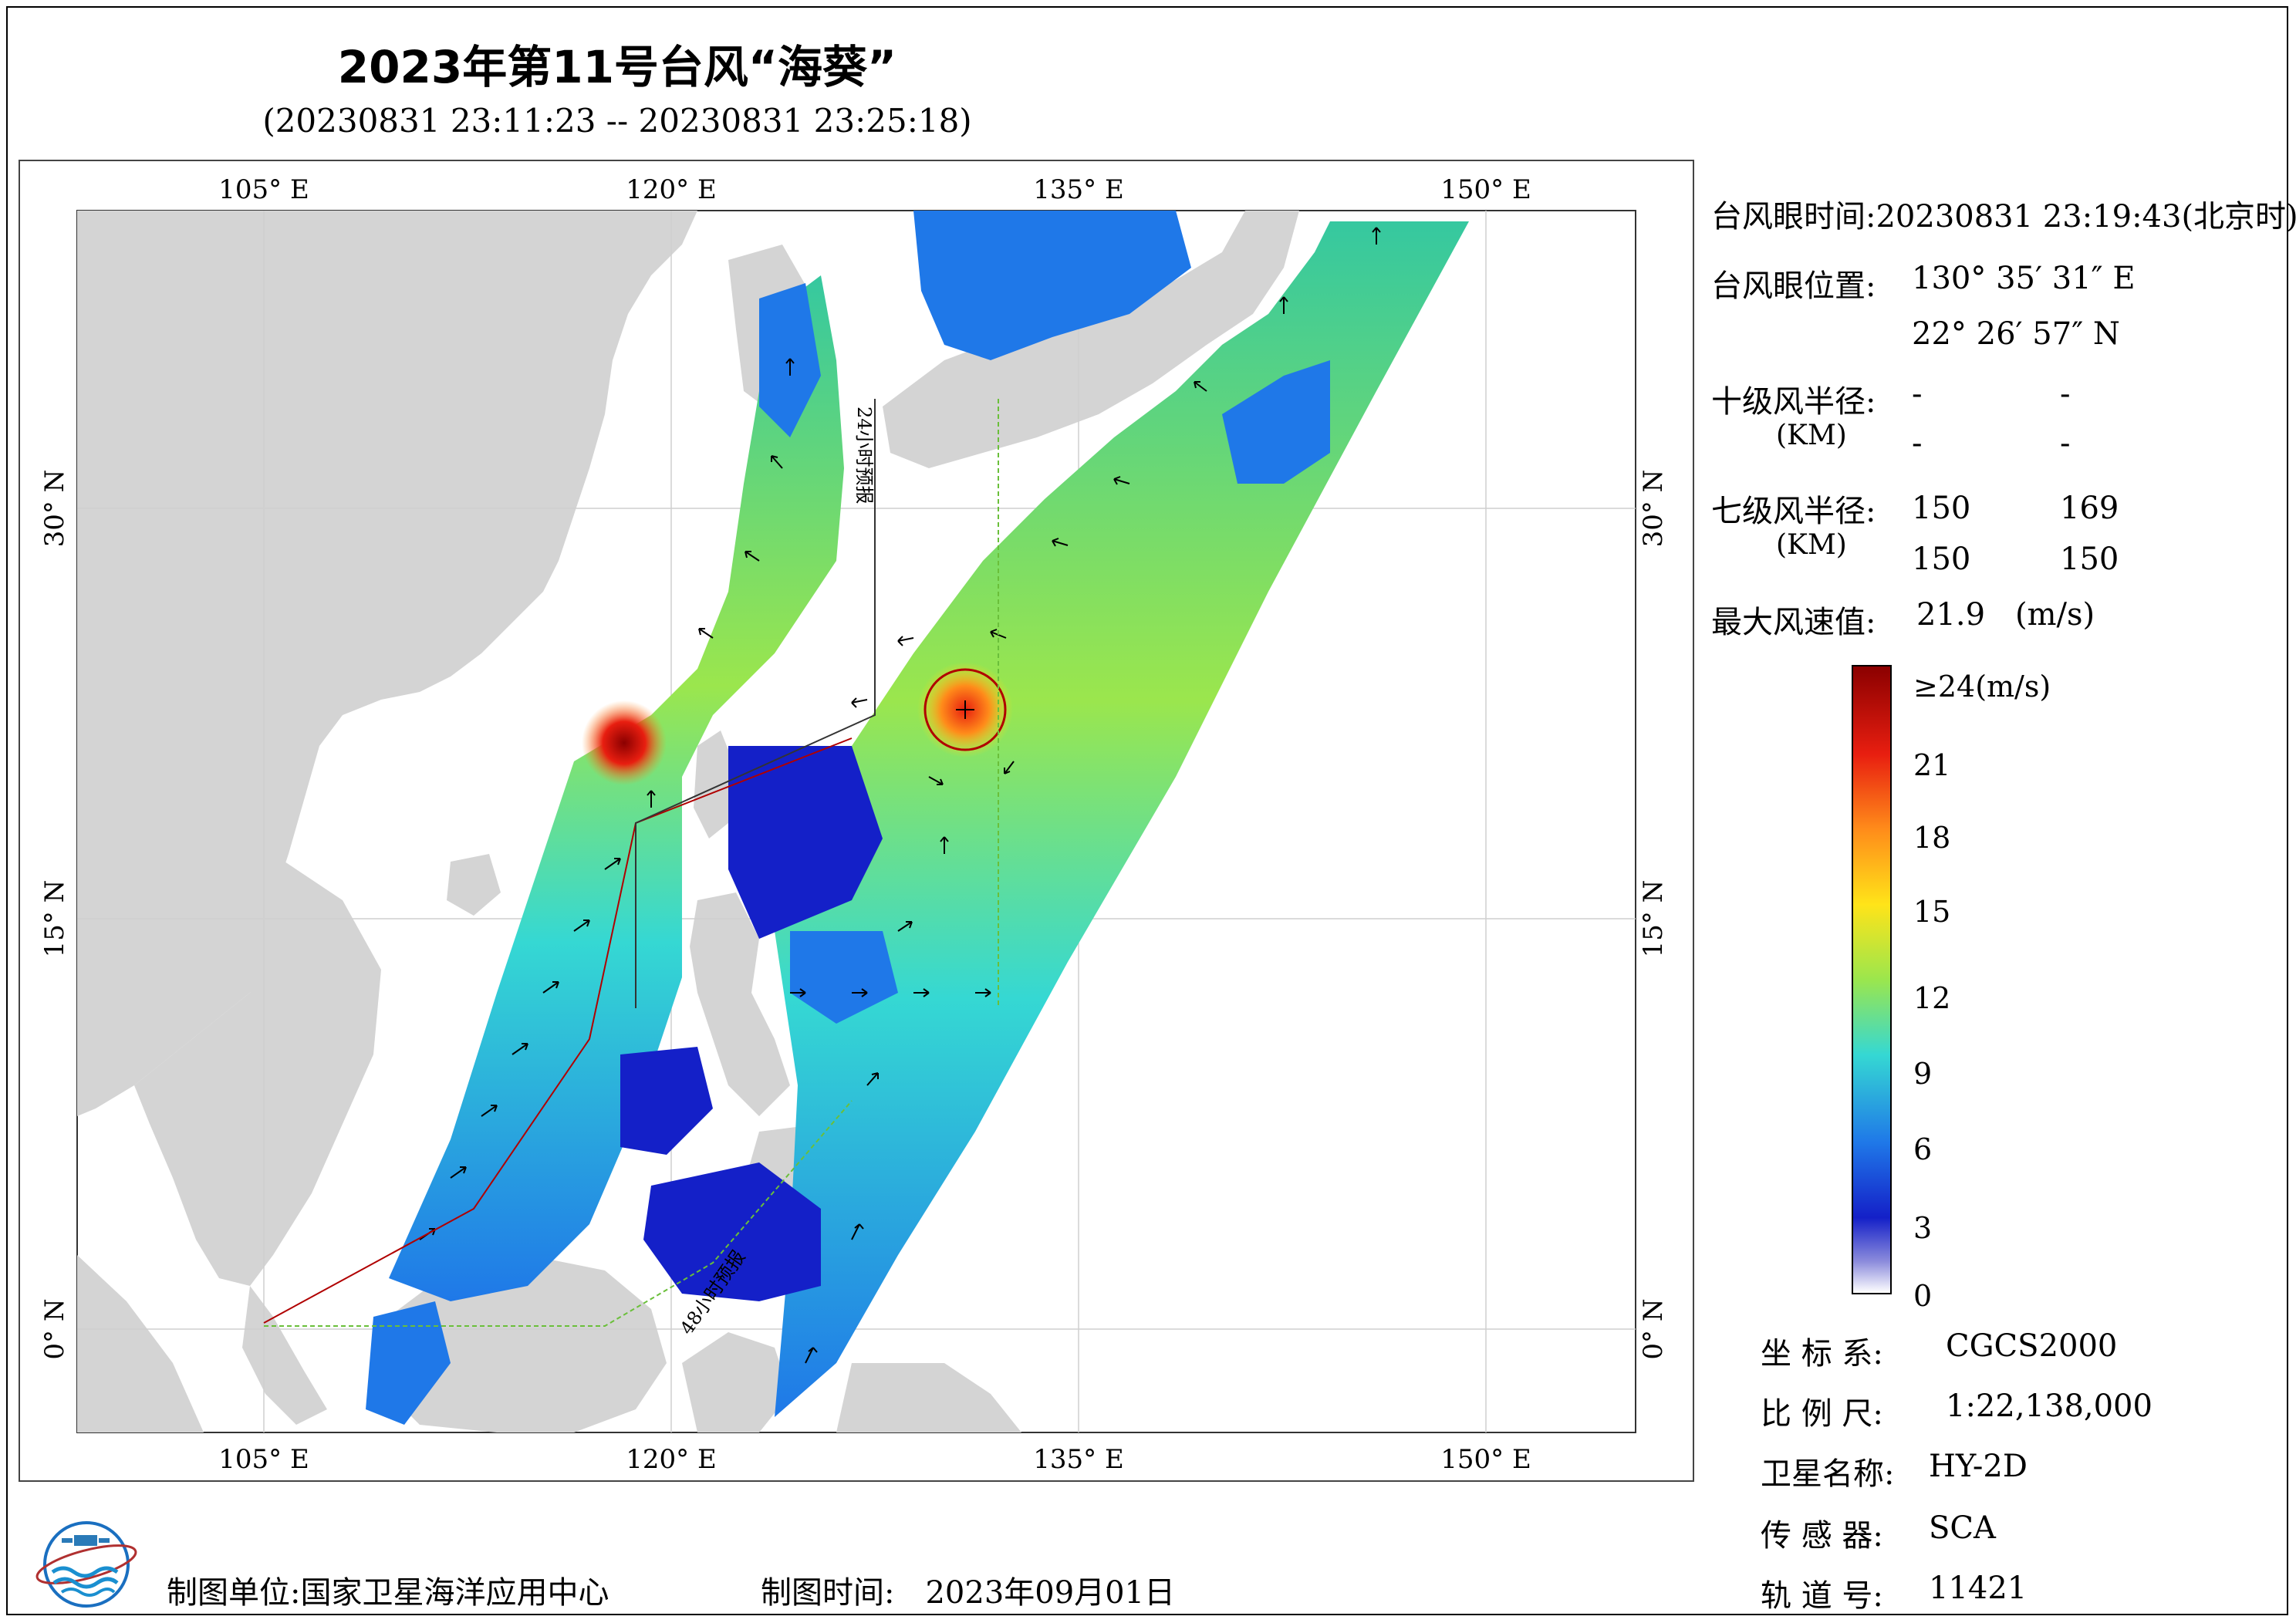 The image size is (2296, 1623). I want to click on coord-label: 坐 标 系:, so click(1822, 1354).